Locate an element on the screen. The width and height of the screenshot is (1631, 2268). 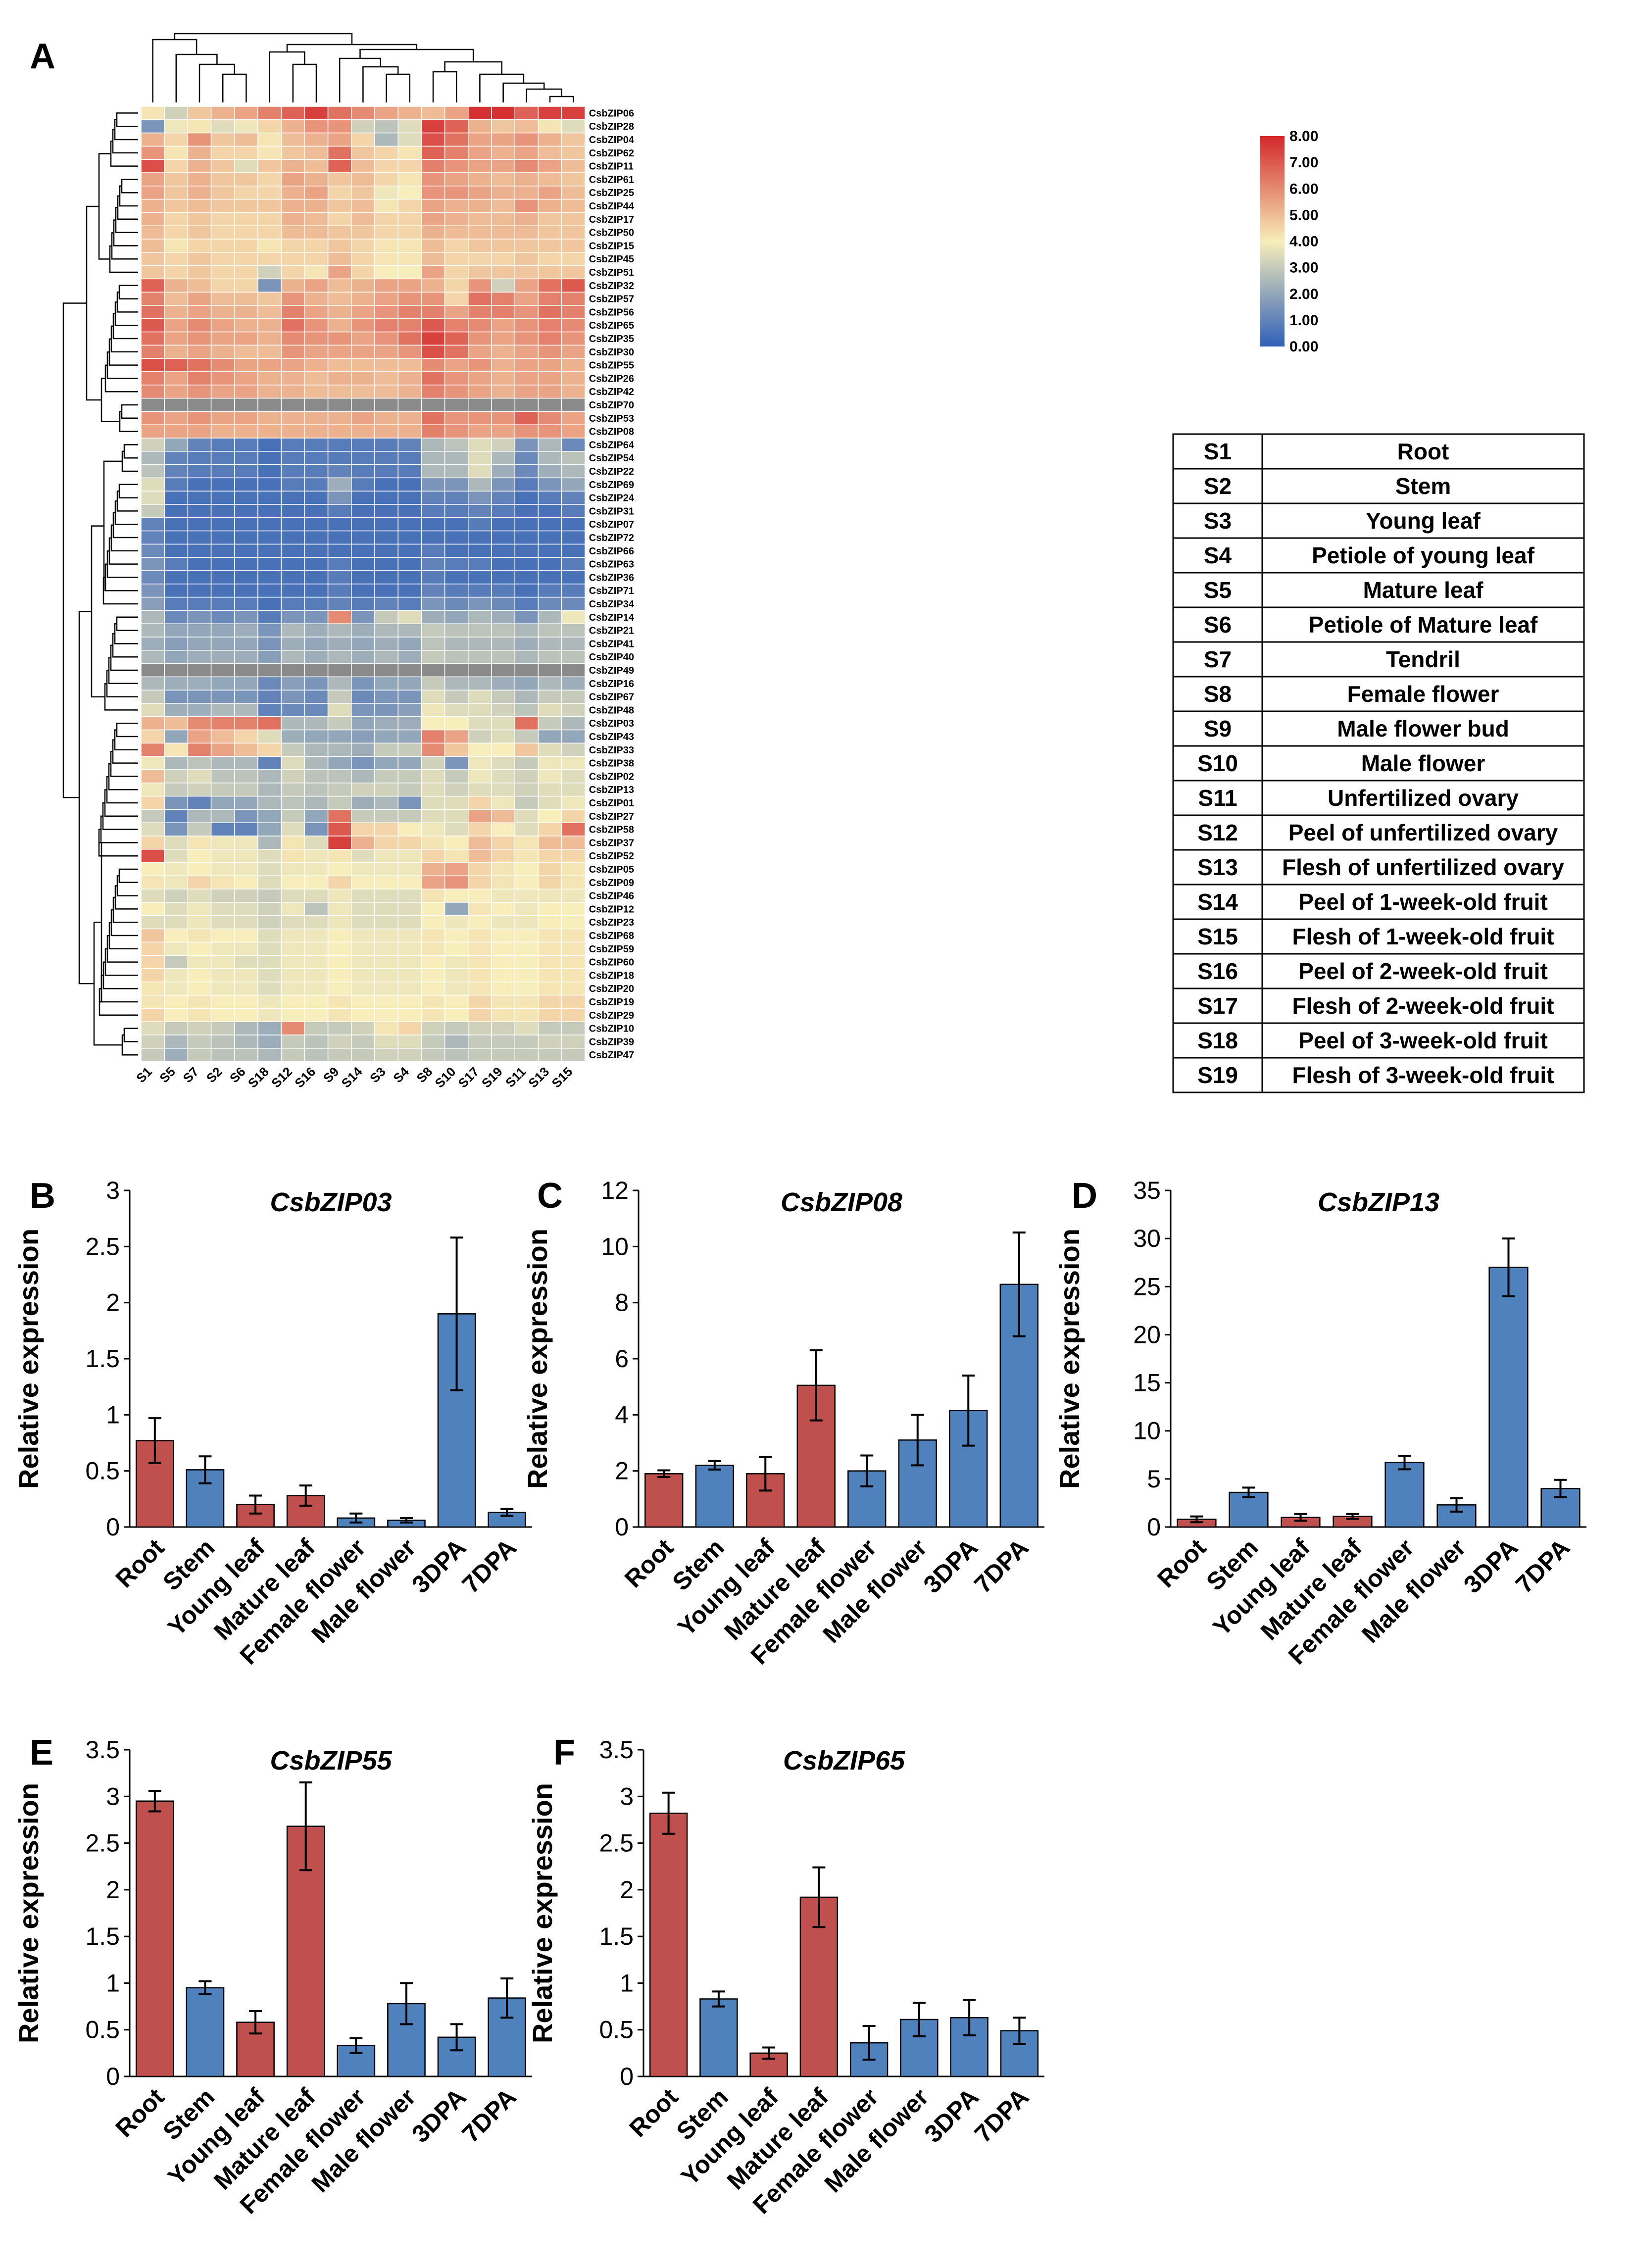
gene-label: CsbZIP71 is located at coordinates (611, 591).